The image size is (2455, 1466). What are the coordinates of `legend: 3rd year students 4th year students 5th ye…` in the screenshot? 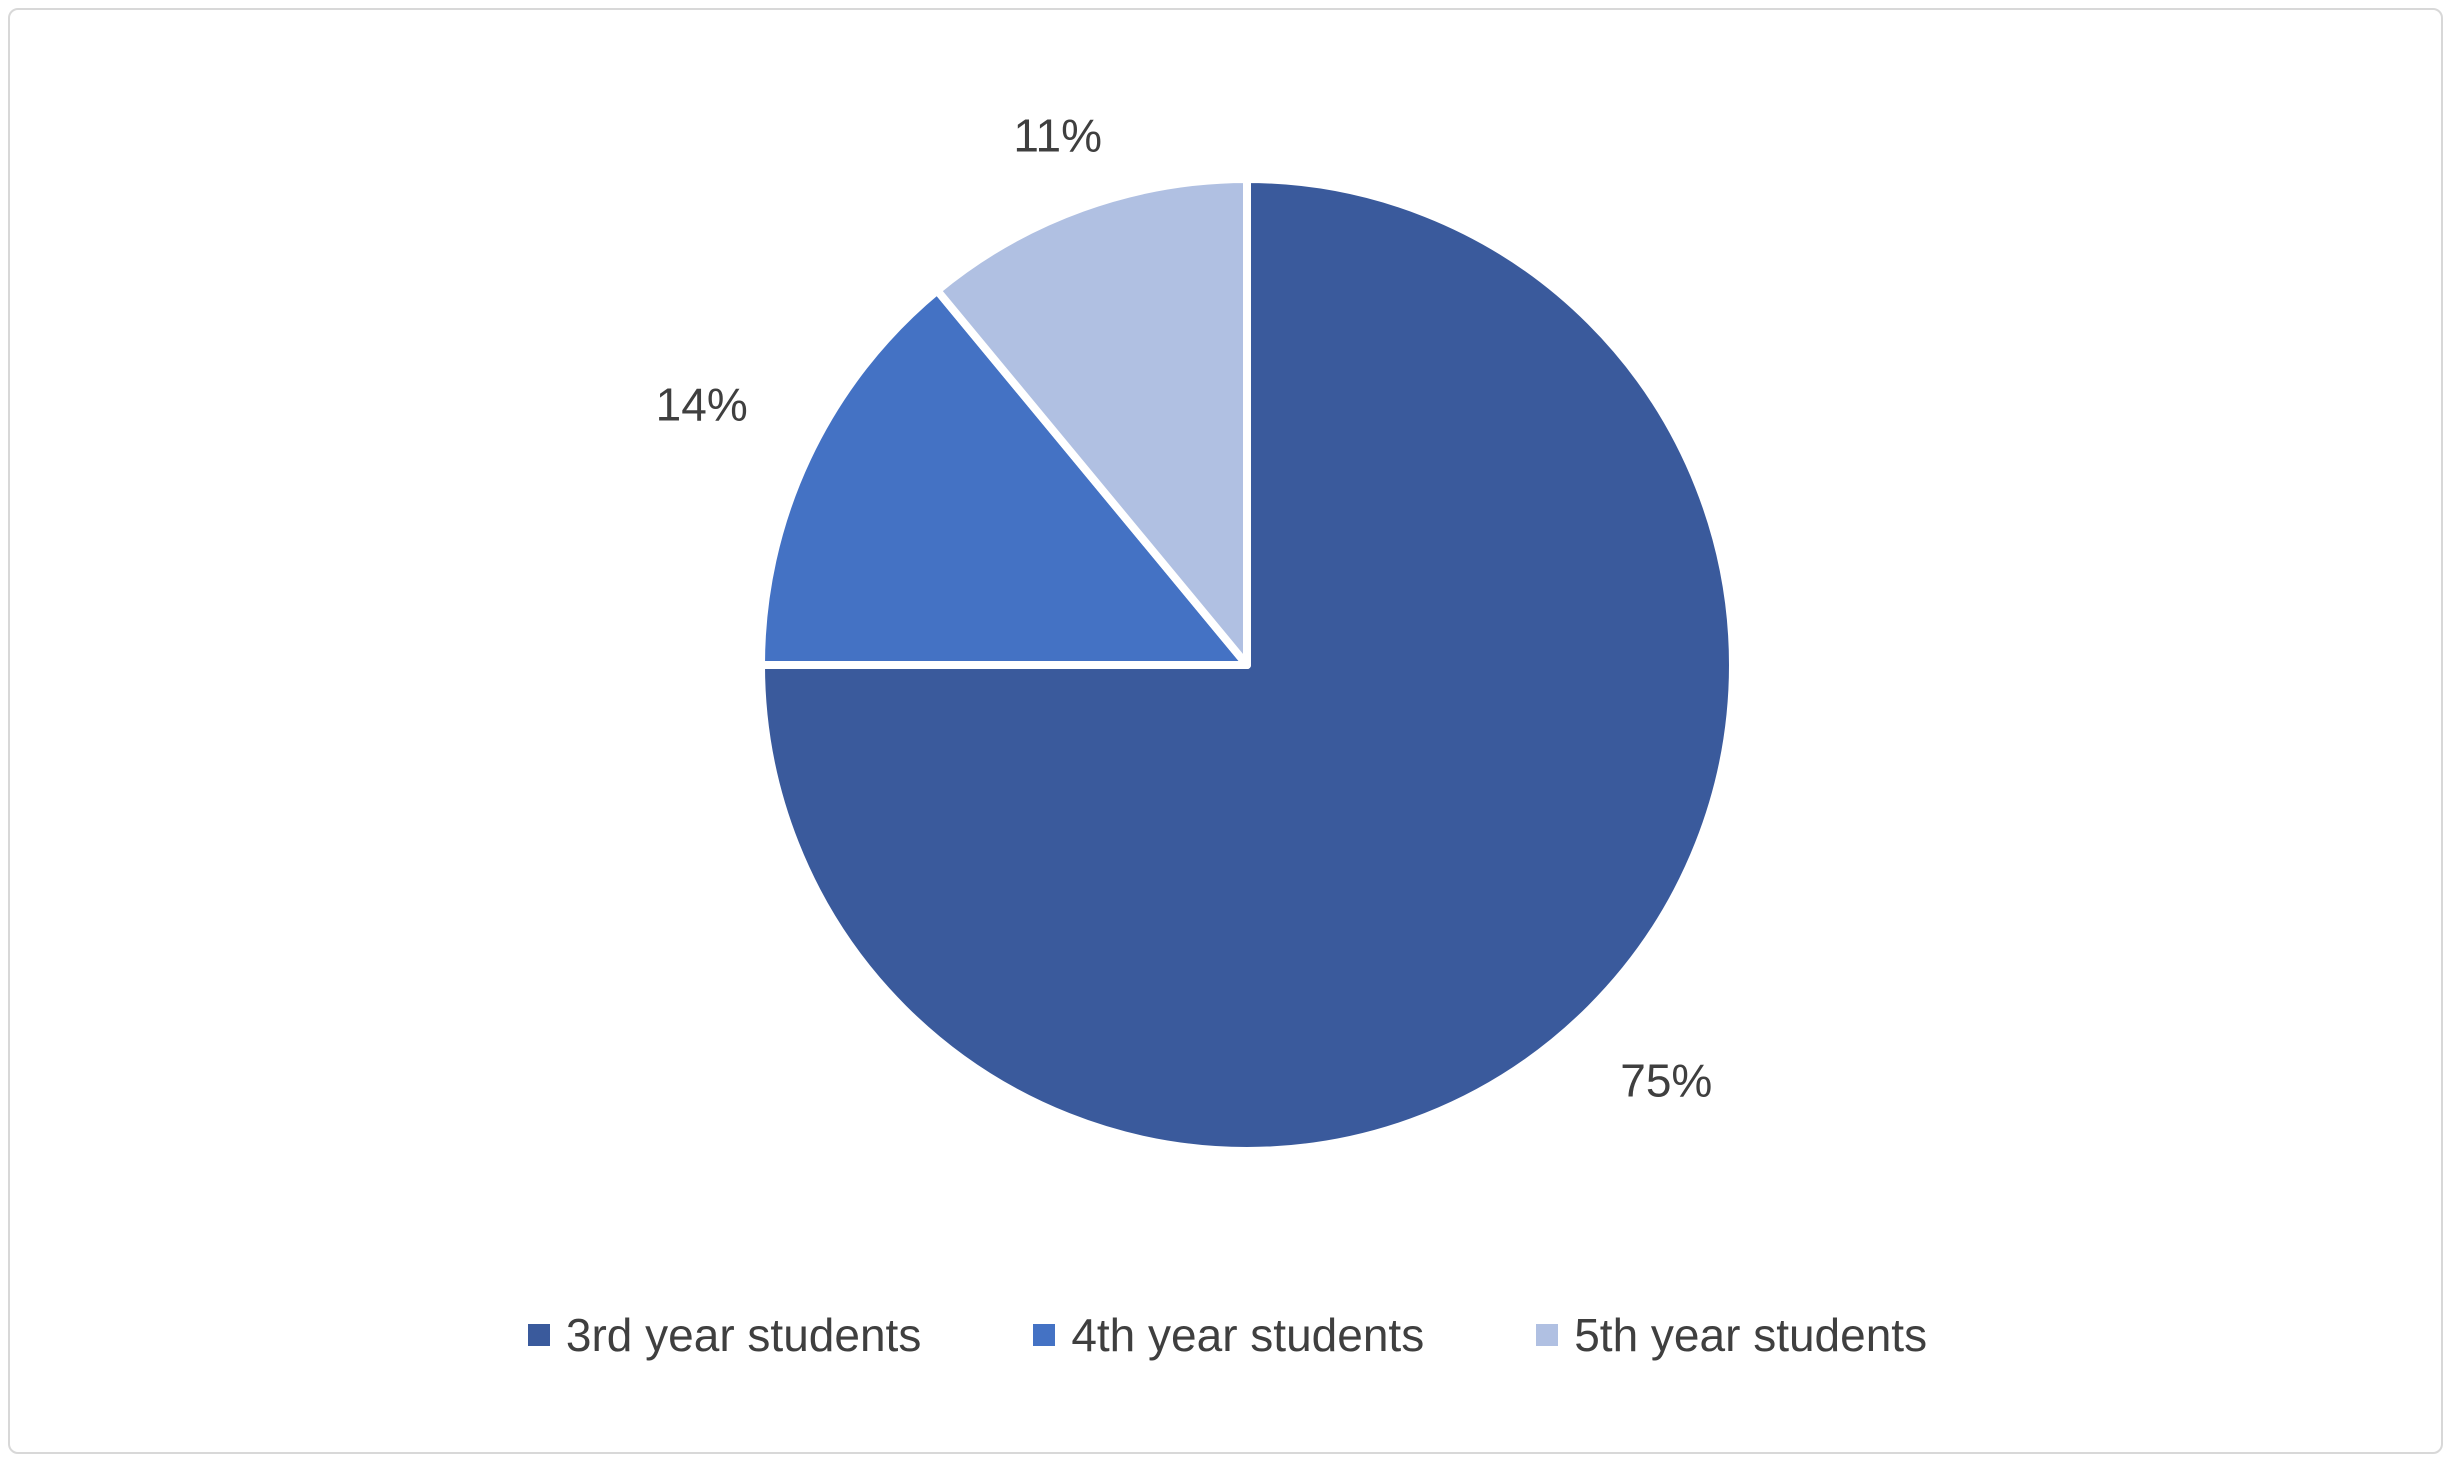 It's located at (1225, 1335).